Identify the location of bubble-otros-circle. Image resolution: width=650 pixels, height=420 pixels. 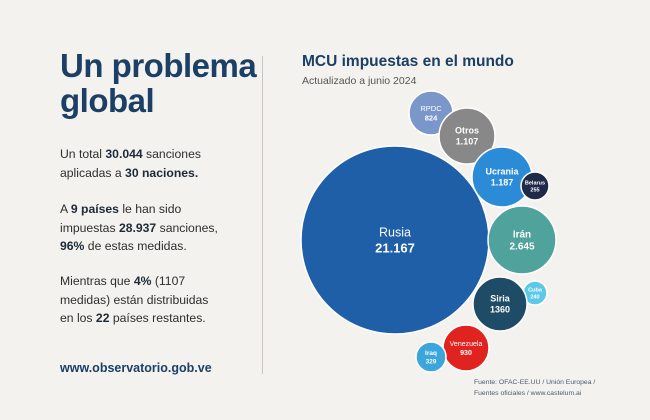
(467, 136).